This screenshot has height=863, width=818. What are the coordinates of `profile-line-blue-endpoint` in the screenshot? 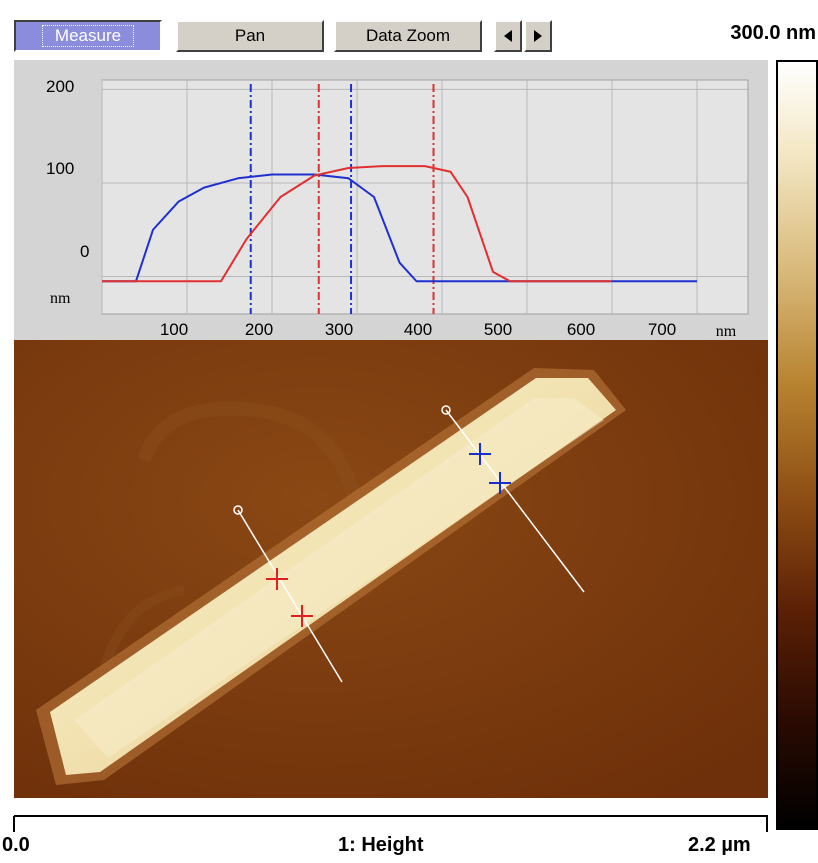 It's located at (446, 410).